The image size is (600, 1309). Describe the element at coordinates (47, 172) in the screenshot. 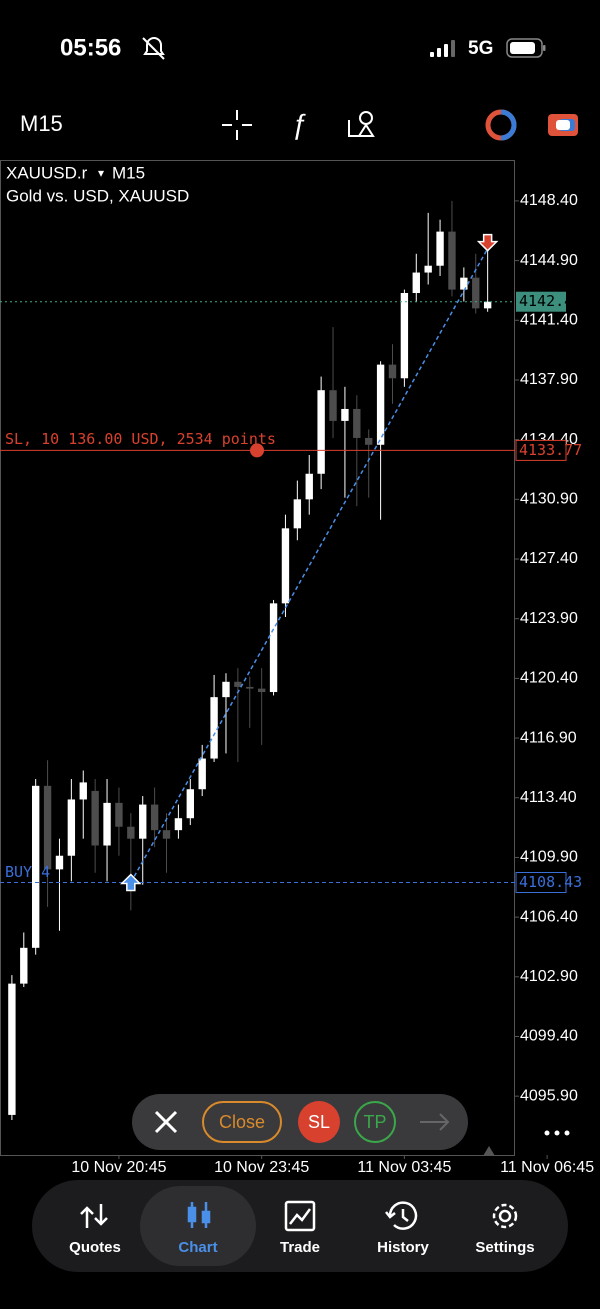

I see `chart-symbol: XAUUSD.r` at that location.